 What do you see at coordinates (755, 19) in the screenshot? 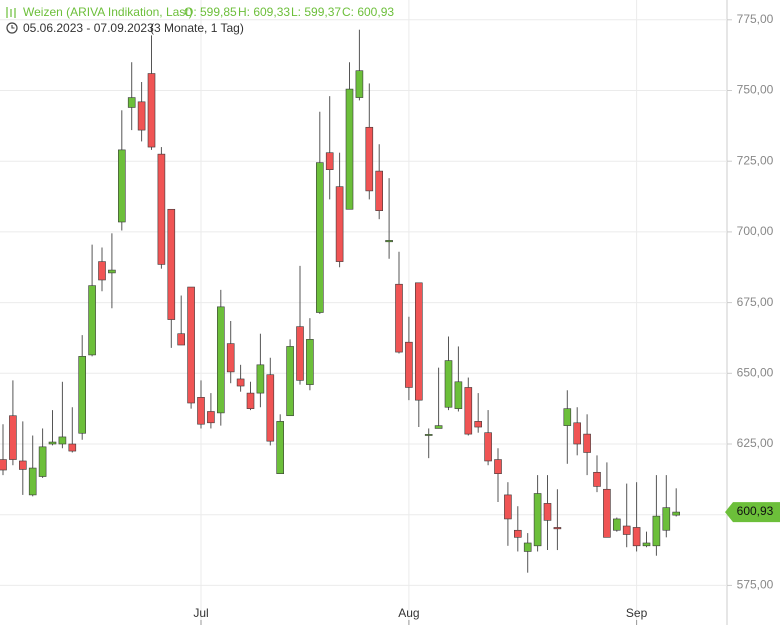
I see `y-tick-label: 775,00` at bounding box center [755, 19].